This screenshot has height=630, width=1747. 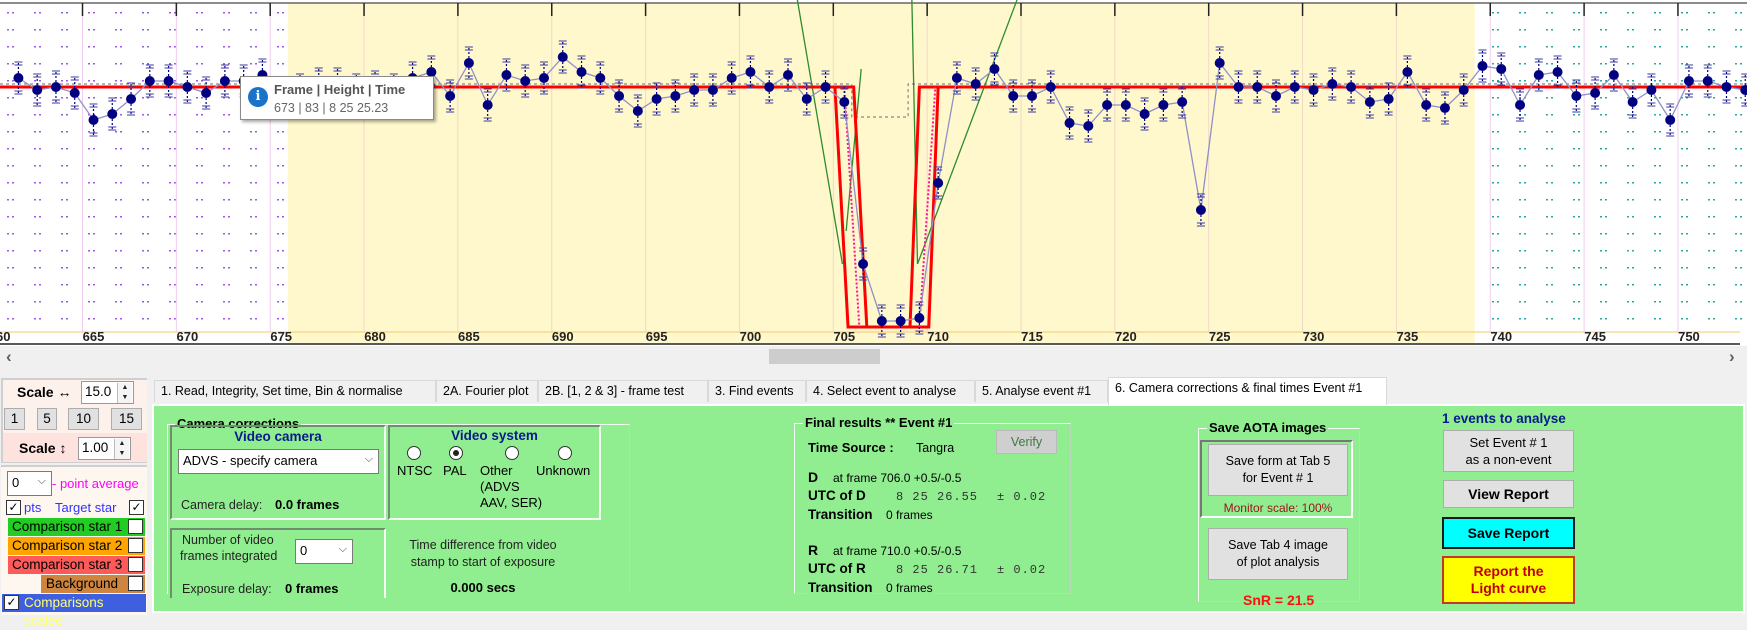 I want to click on scale-h-input: 15.0 ▲ ▼, so click(x=107, y=392).